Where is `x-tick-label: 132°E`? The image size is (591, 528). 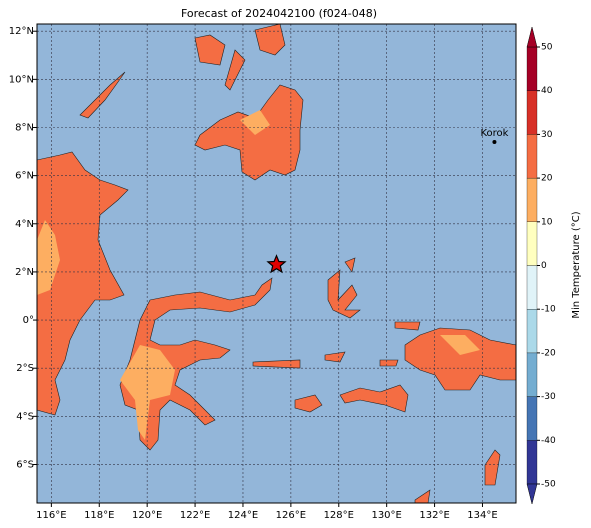 x-tick-label: 132°E is located at coordinates (434, 515).